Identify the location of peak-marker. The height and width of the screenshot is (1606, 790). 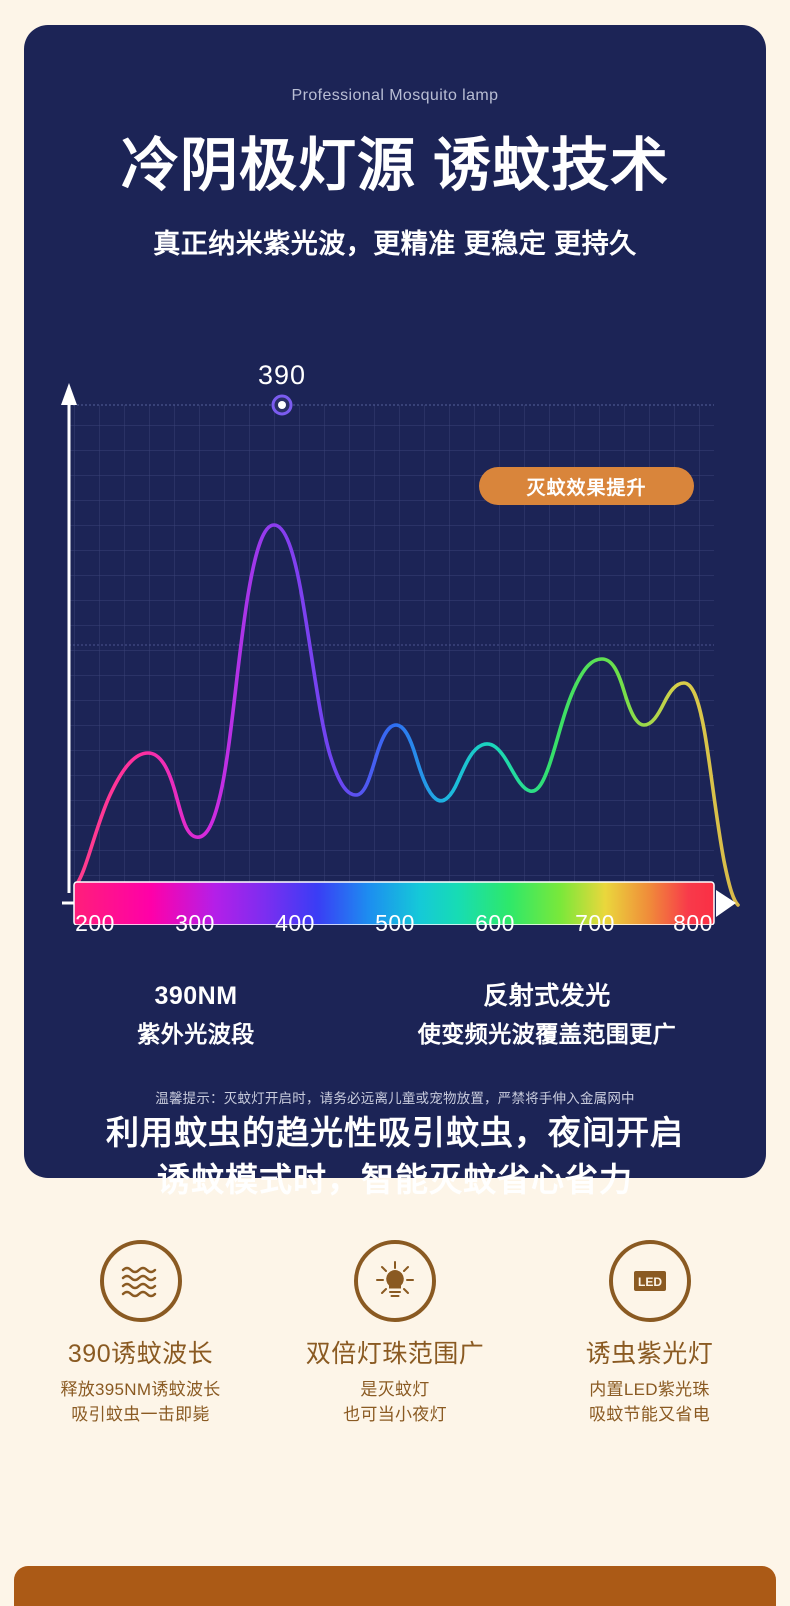
(282, 405).